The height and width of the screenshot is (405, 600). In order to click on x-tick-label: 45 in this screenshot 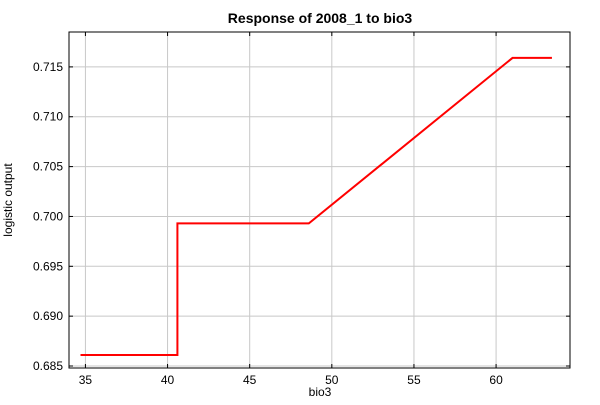, I will do `click(250, 380)`.